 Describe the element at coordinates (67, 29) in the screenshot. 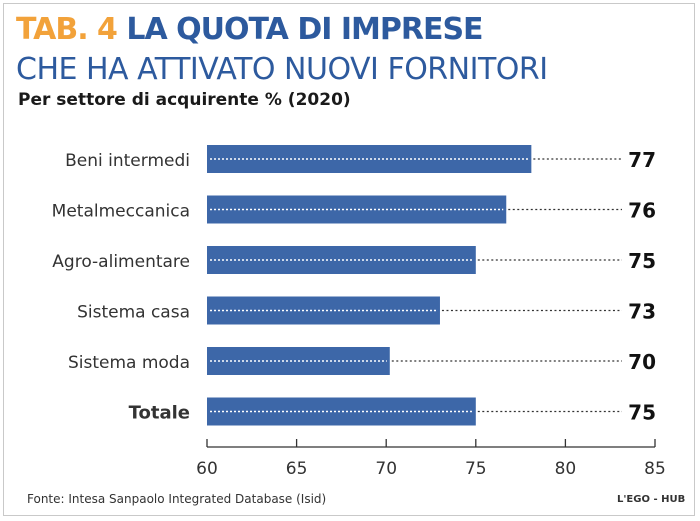

I see `table-number-label: TAB. 4` at that location.